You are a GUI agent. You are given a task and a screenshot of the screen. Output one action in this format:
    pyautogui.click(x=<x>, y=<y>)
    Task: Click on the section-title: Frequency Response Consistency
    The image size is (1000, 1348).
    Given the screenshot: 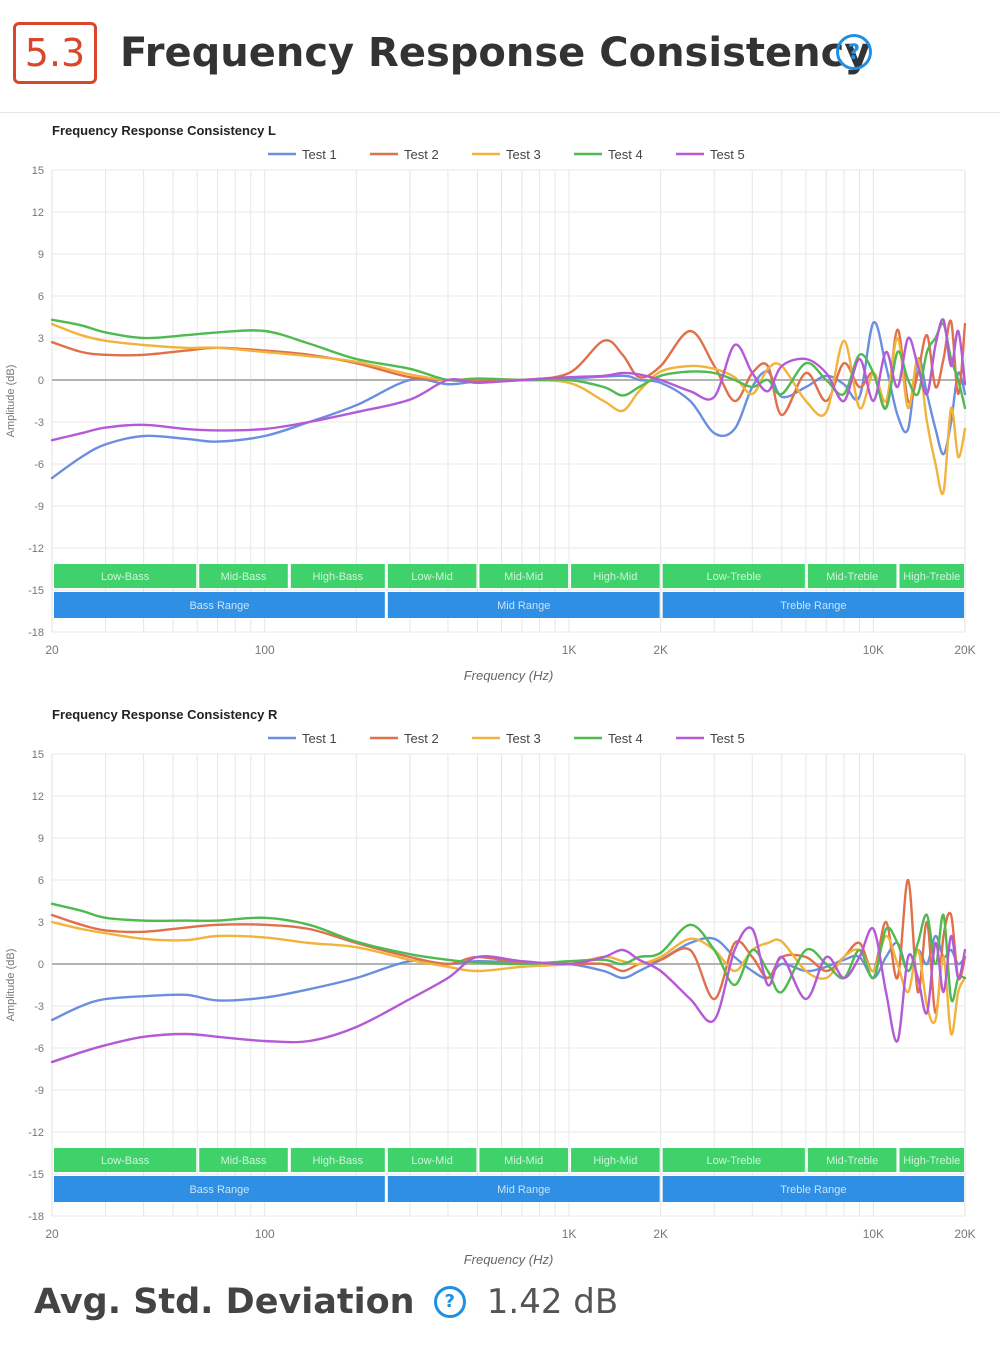 What is the action you would take?
    pyautogui.click(x=495, y=53)
    